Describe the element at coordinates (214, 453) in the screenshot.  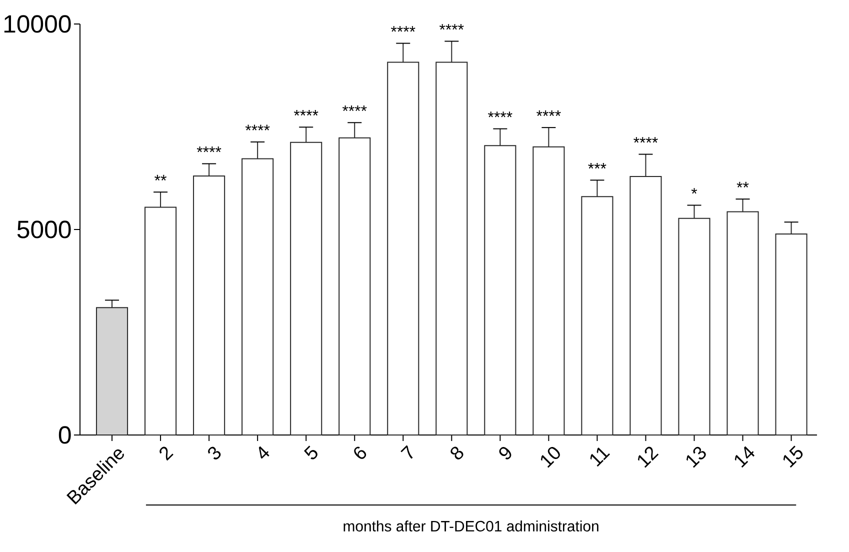
I see `x-tick-label: 3` at that location.